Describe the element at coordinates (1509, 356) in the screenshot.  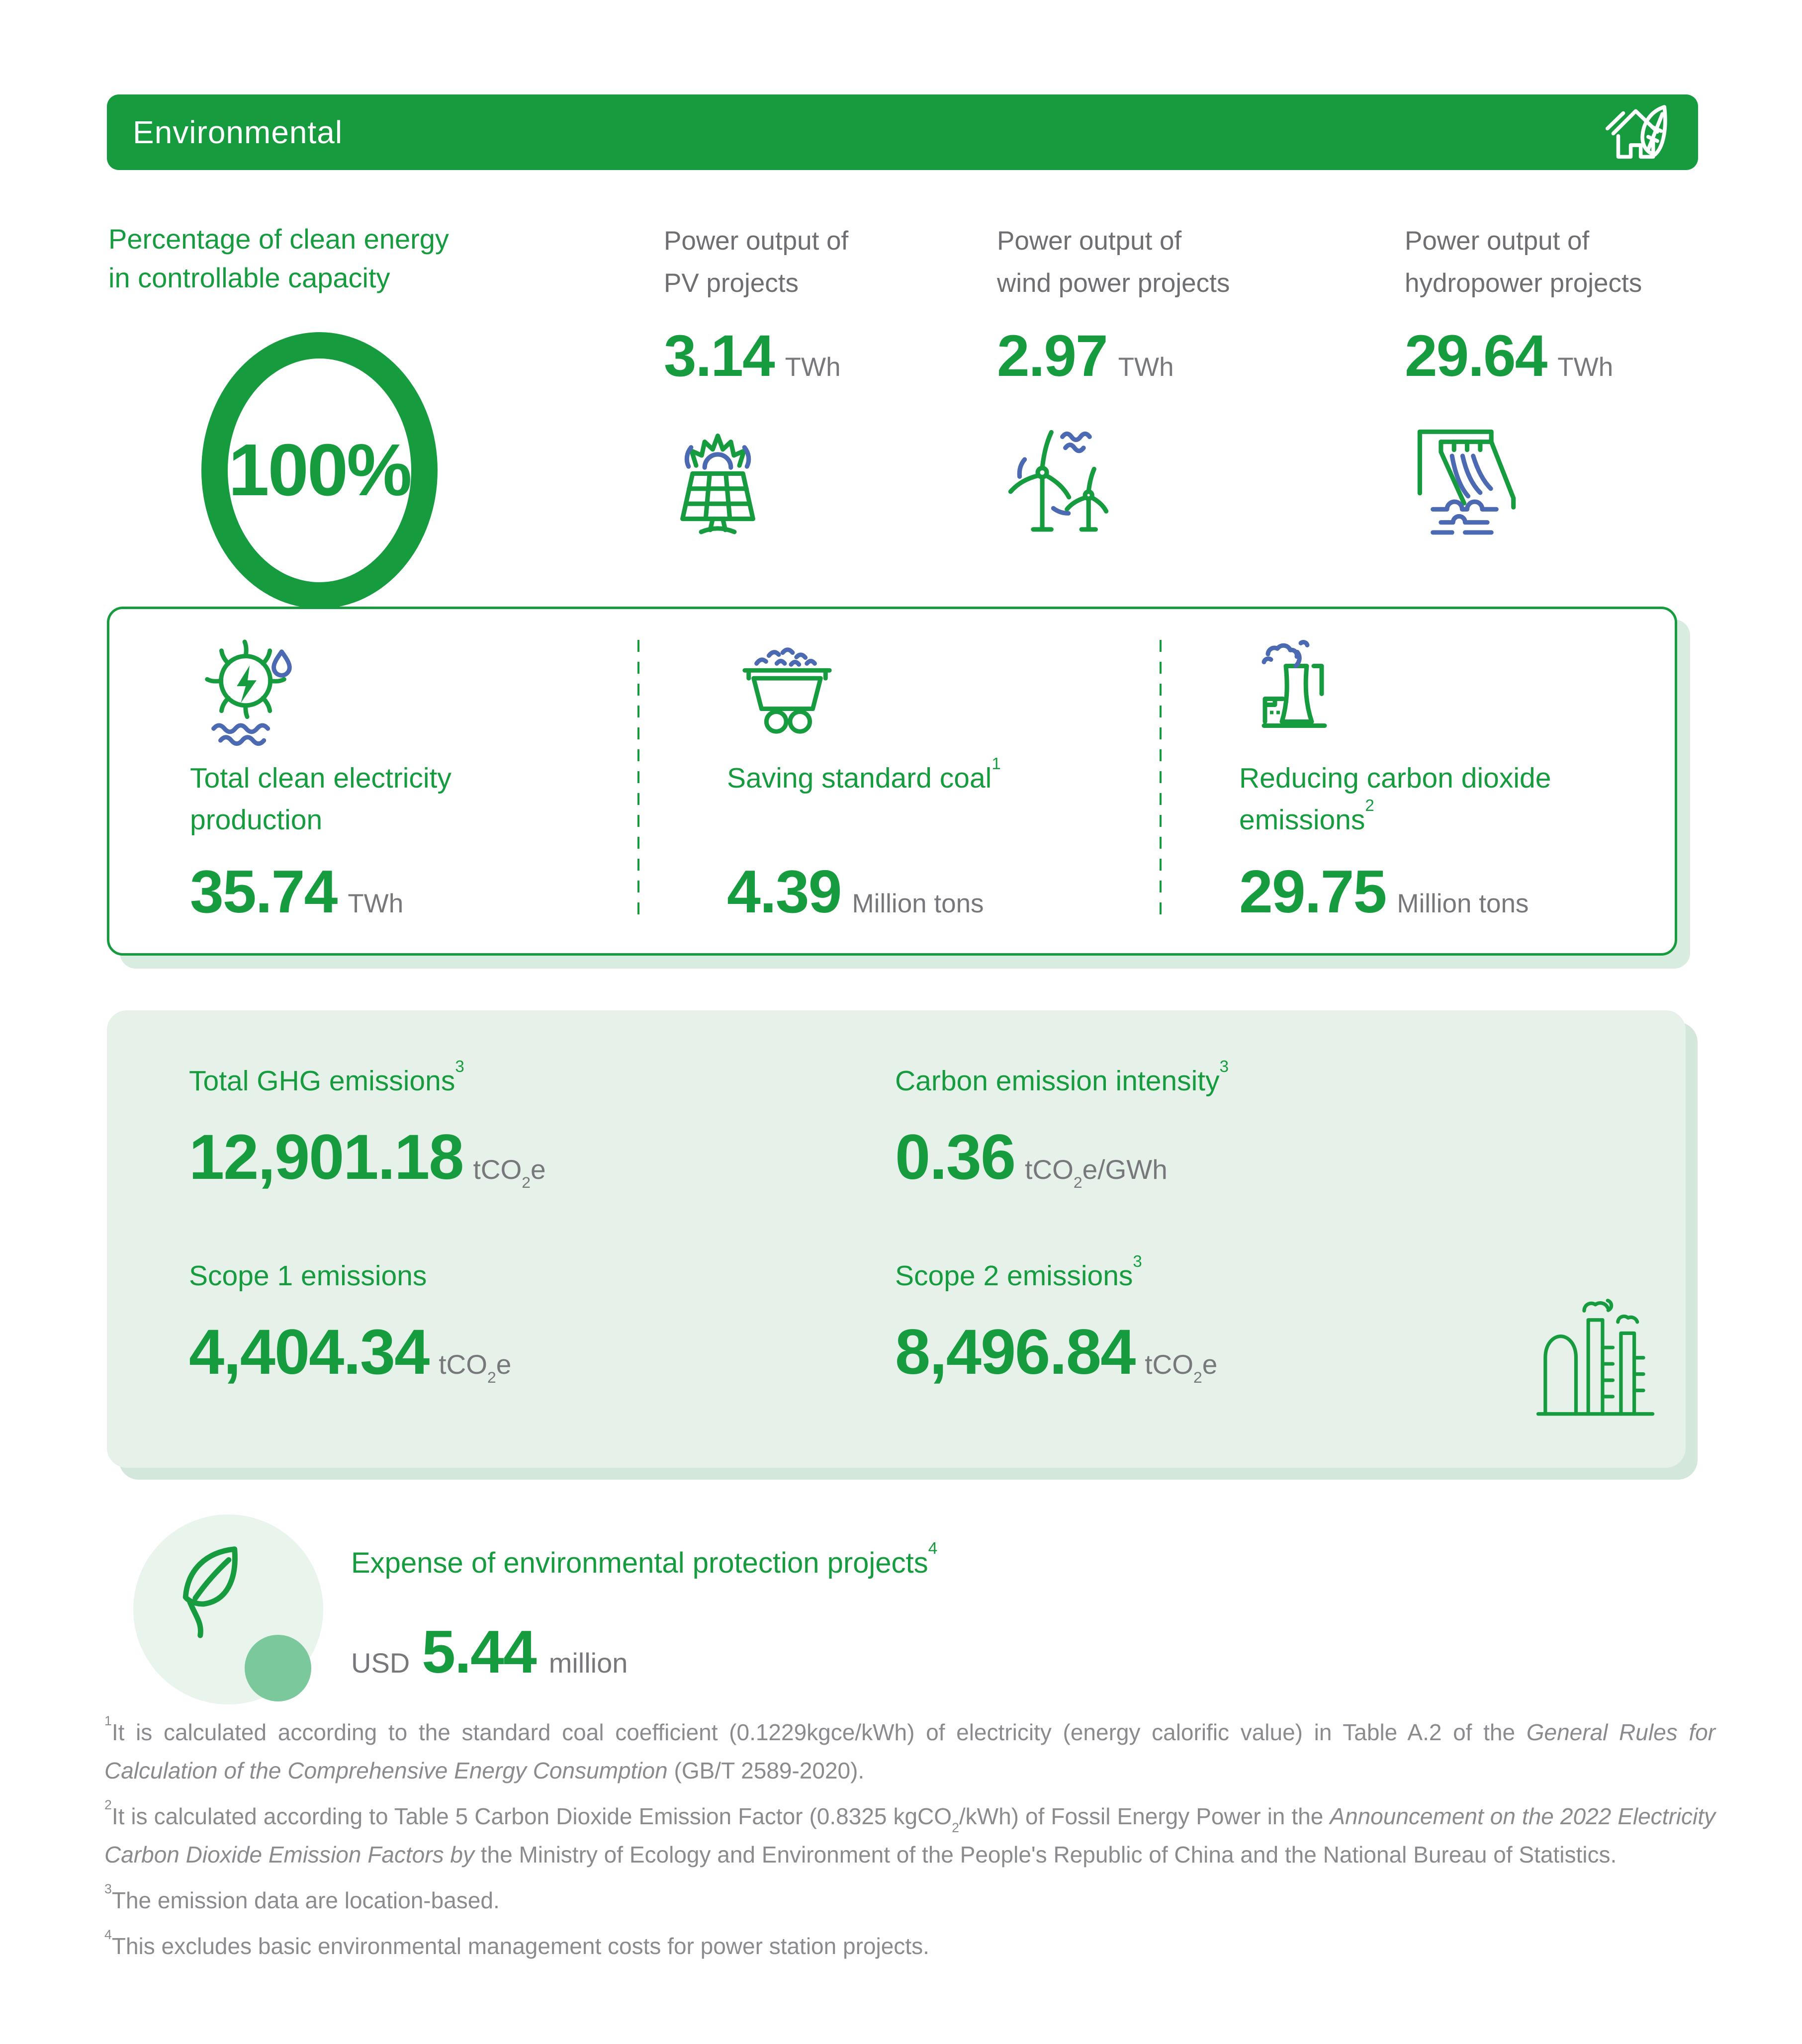
I see `power-output-hydro-value: 29.64 TWh` at that location.